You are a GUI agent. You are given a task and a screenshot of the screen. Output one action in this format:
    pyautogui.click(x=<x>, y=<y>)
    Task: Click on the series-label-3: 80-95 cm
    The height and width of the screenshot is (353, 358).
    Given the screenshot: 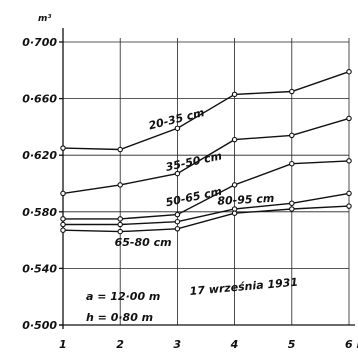 What is the action you would take?
    pyautogui.click(x=246, y=200)
    